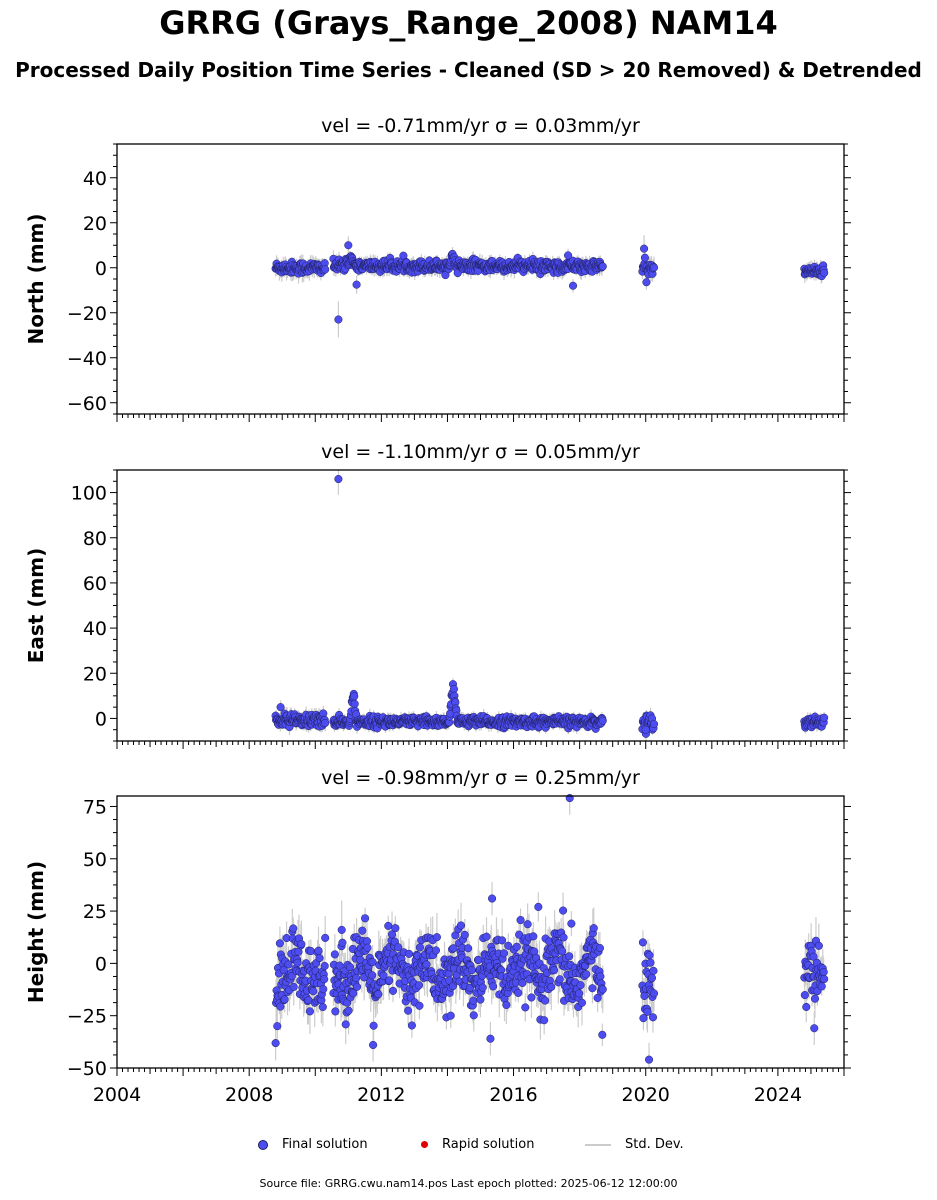  What do you see at coordinates (480, 126) in the screenshot?
I see `panel-title: vel = -0.71mm/yr σ = 0.03mm/yr` at bounding box center [480, 126].